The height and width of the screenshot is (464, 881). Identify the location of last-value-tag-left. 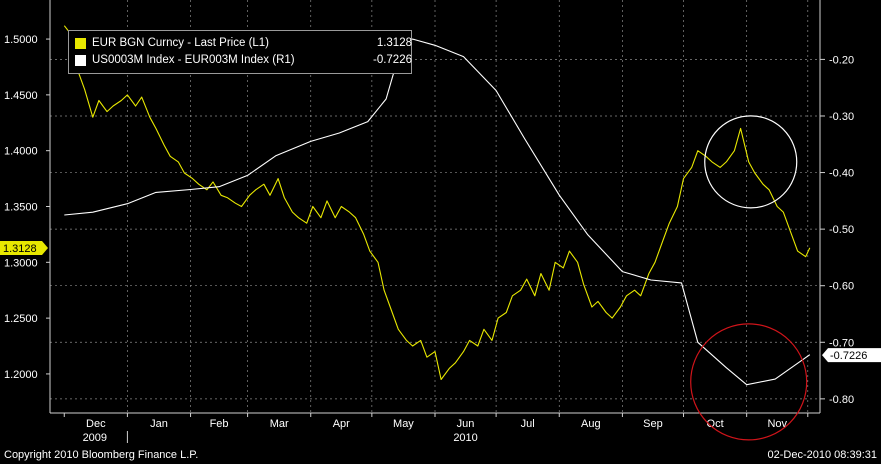
(24, 248).